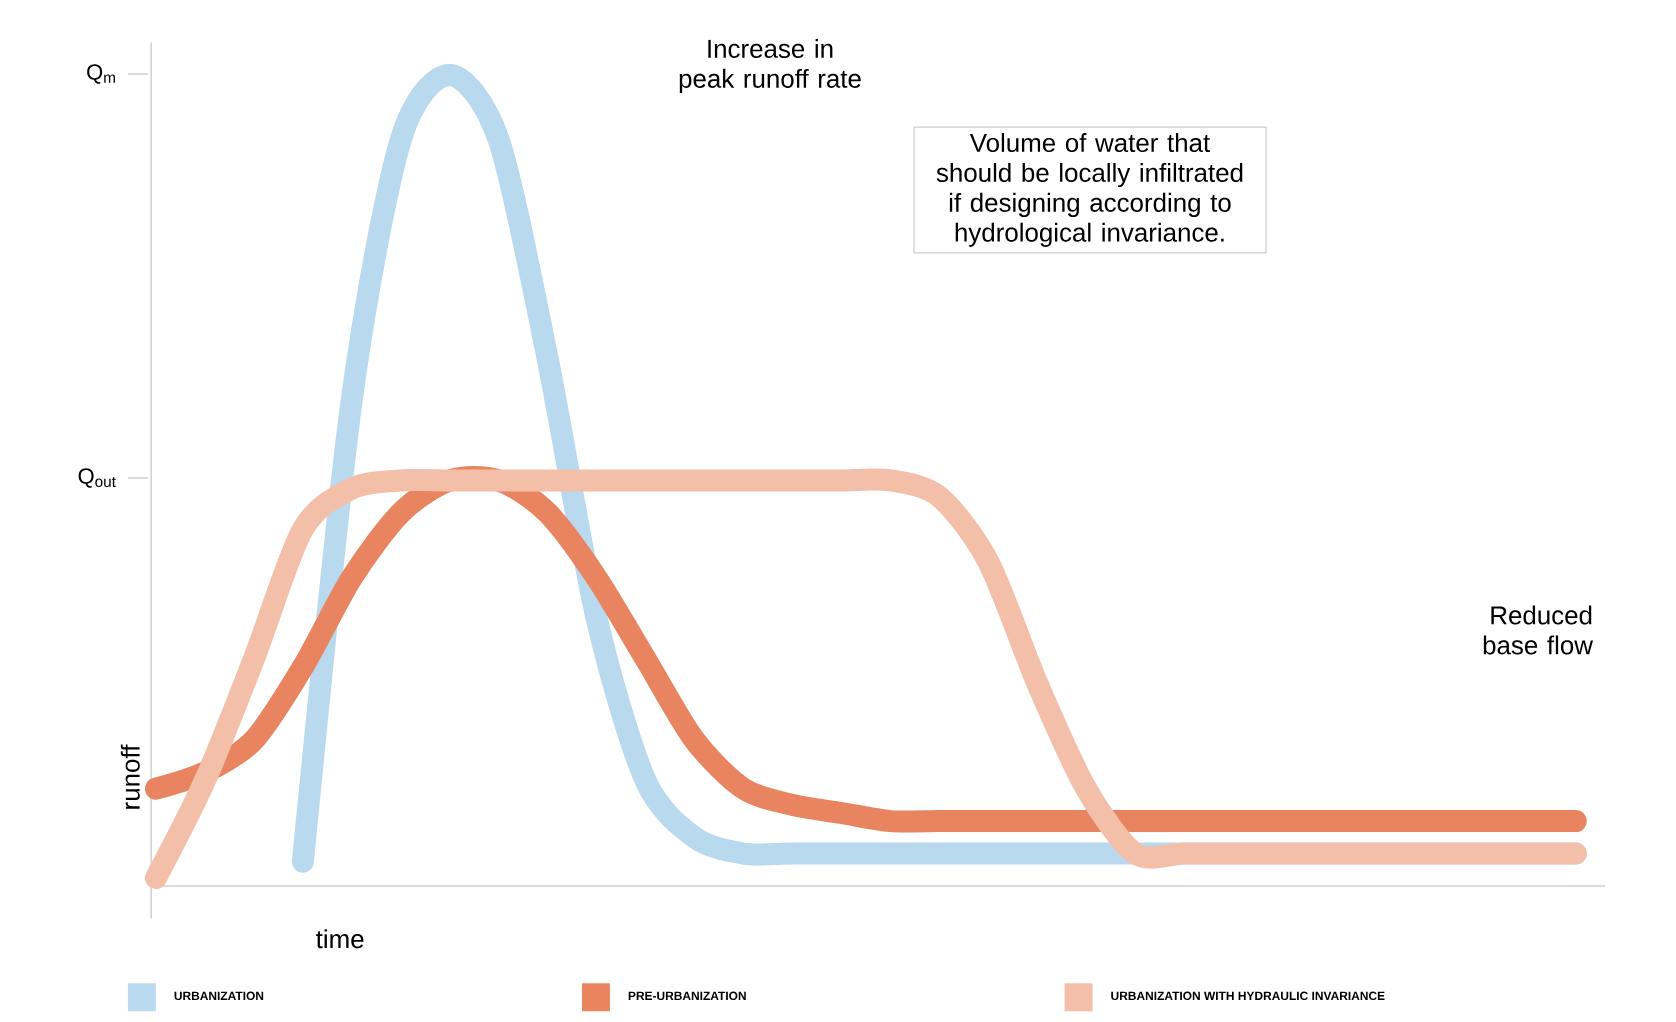 The width and height of the screenshot is (1676, 1022). Describe the element at coordinates (97, 478) in the screenshot. I see `text: Q$_{out}$` at that location.